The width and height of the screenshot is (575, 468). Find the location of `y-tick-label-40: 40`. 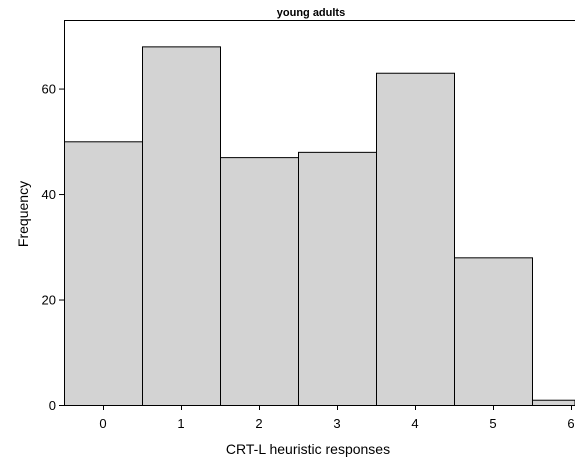

y-tick-label-40: 40 is located at coordinates (49, 194).